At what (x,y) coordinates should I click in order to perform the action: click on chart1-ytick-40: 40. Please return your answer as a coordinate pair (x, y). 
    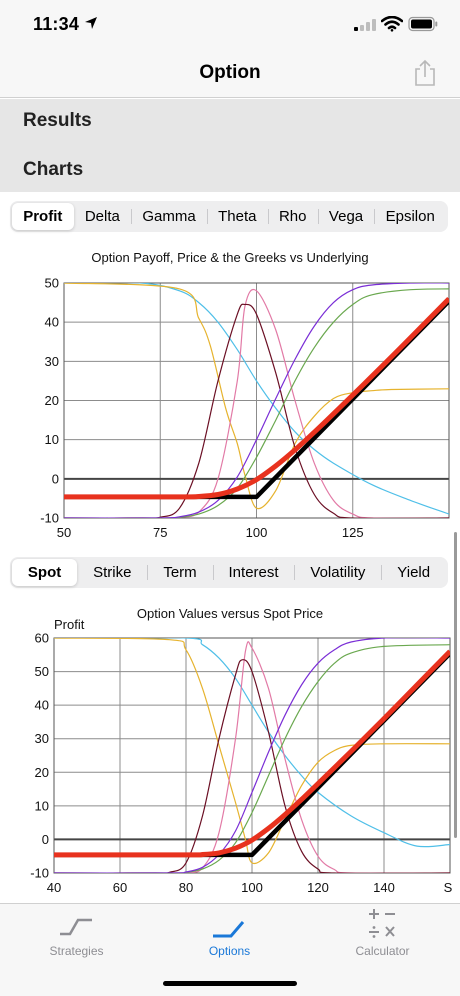
    Looking at the image, I should click on (52, 322).